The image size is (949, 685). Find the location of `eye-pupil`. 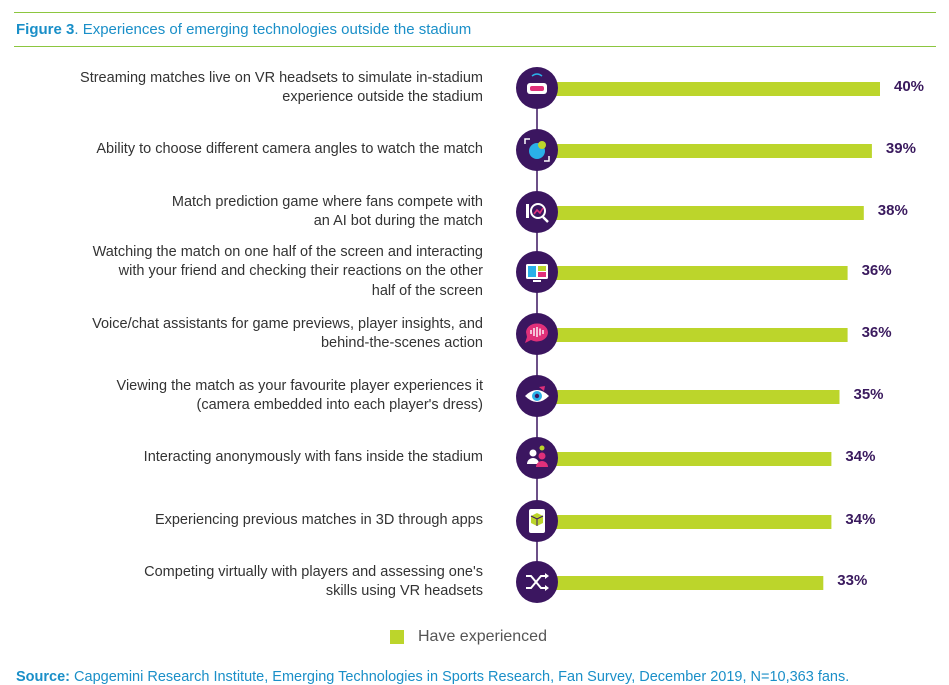

eye-pupil is located at coordinates (537, 396).